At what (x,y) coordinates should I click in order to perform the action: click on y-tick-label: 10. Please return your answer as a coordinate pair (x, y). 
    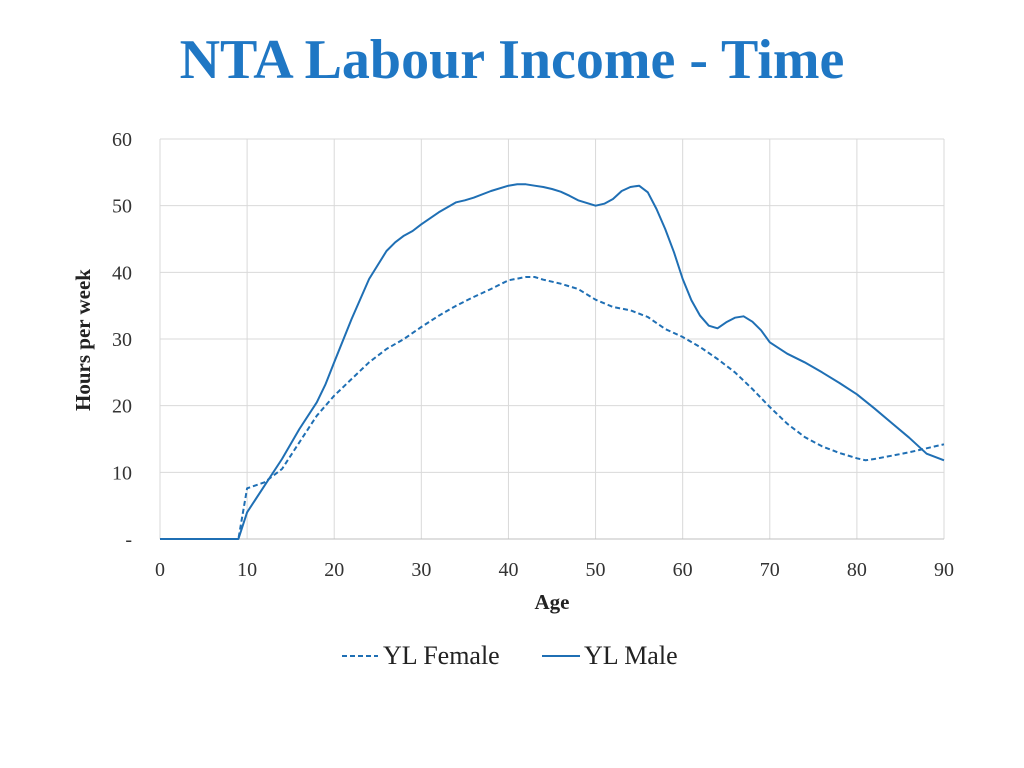
    Looking at the image, I should click on (122, 473).